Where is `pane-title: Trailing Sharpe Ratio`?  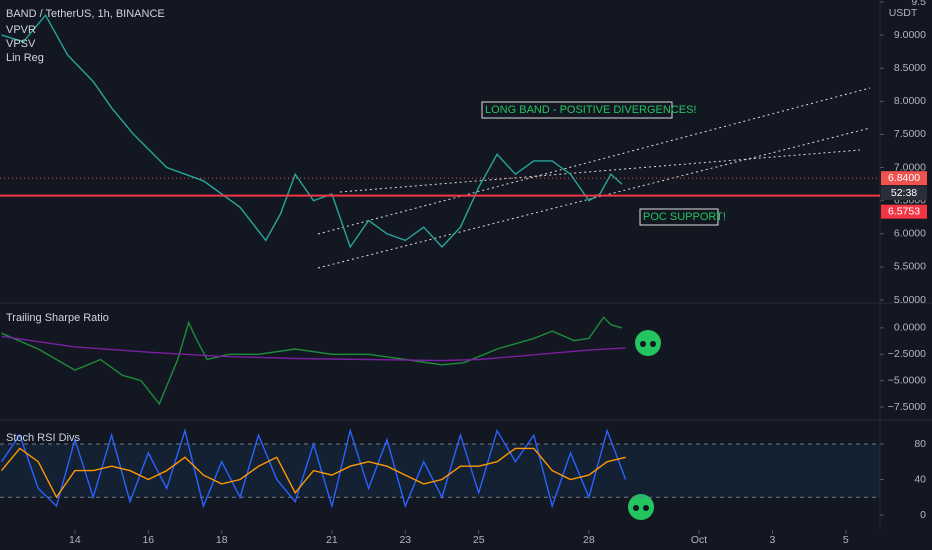
pane-title: Trailing Sharpe Ratio is located at coordinates (57, 318).